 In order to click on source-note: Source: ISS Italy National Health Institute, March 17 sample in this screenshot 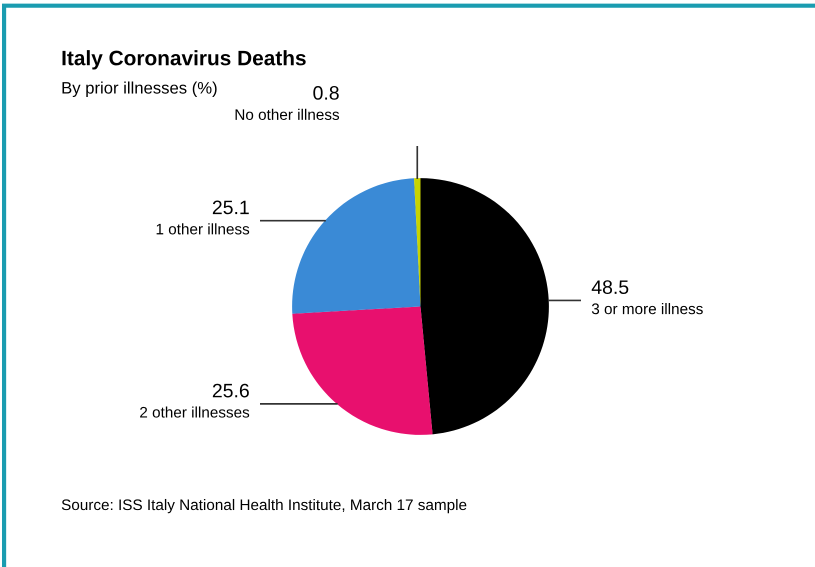, I will do `click(264, 506)`.